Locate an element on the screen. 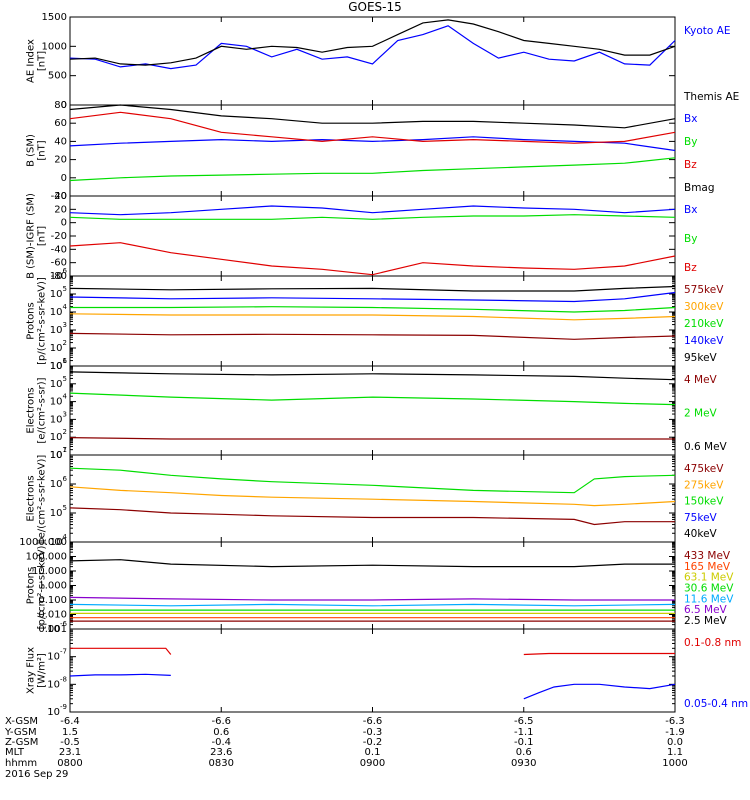  x-axis-row-value: 0.1 is located at coordinates (373, 752).